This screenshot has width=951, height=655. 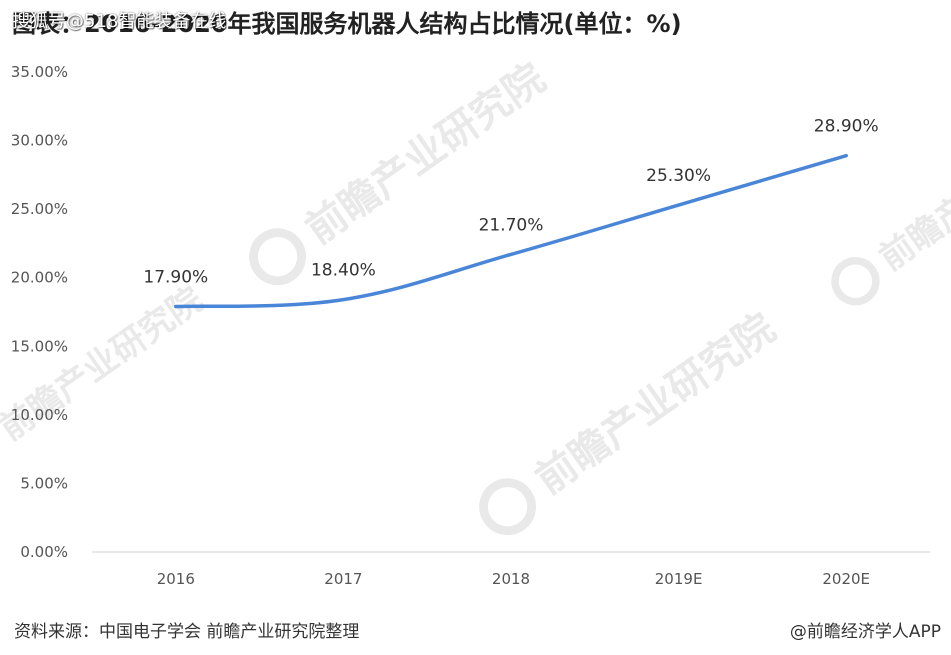 I want to click on y-tick-label: 5.00%, so click(x=44, y=483).